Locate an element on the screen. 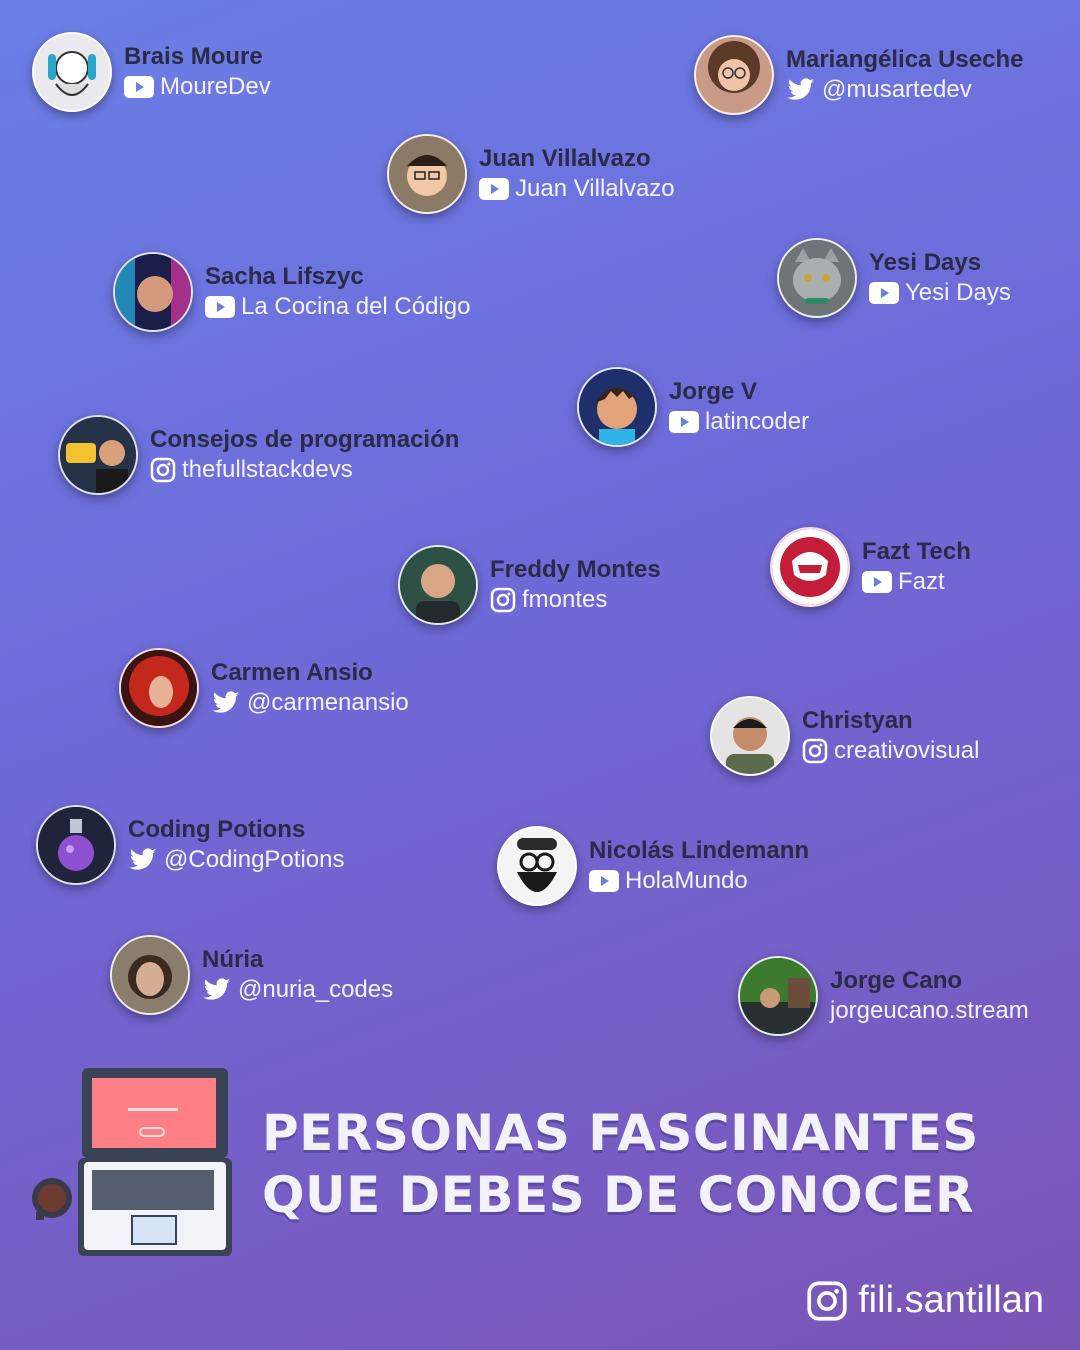  coffee-mug-icon is located at coordinates (52, 1199).